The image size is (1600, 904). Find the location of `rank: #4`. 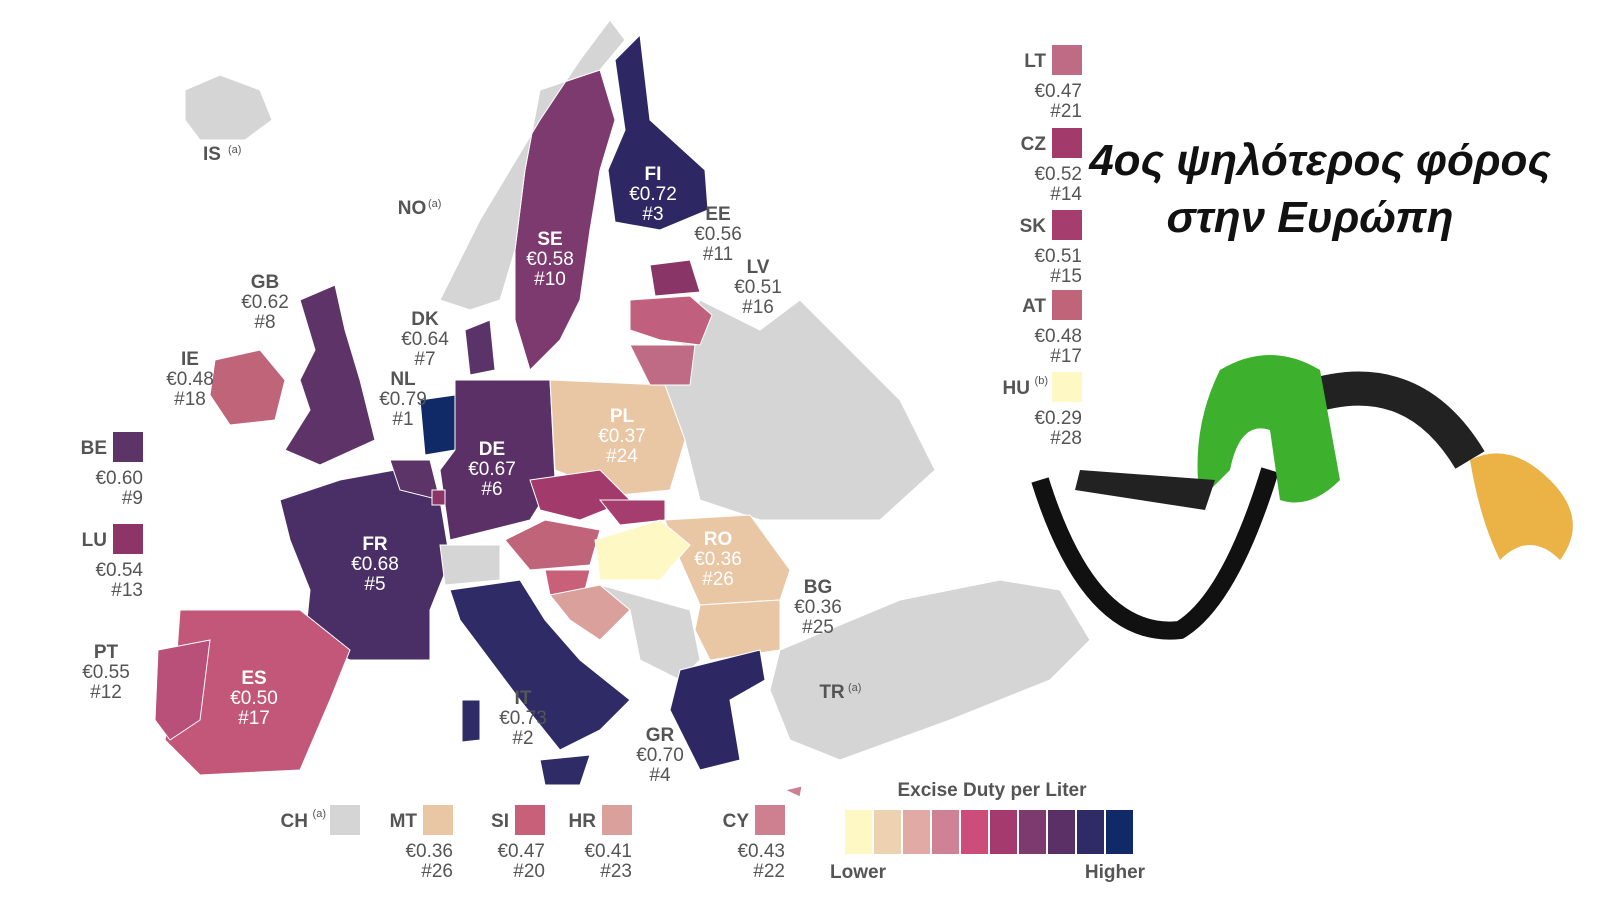

rank: #4 is located at coordinates (660, 775).